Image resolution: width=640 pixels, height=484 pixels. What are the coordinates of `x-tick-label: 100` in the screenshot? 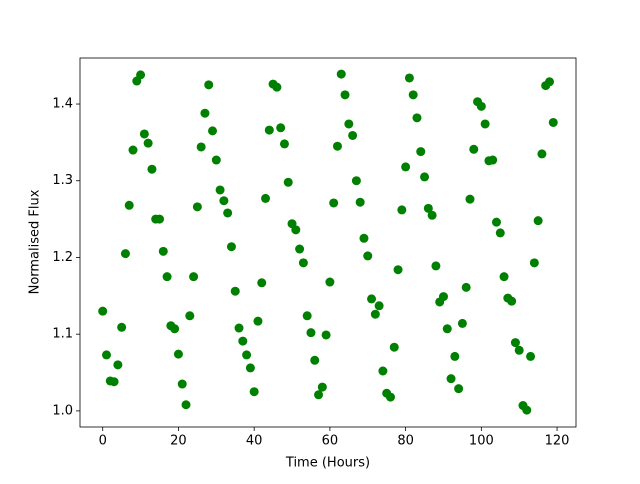 It's located at (481, 441).